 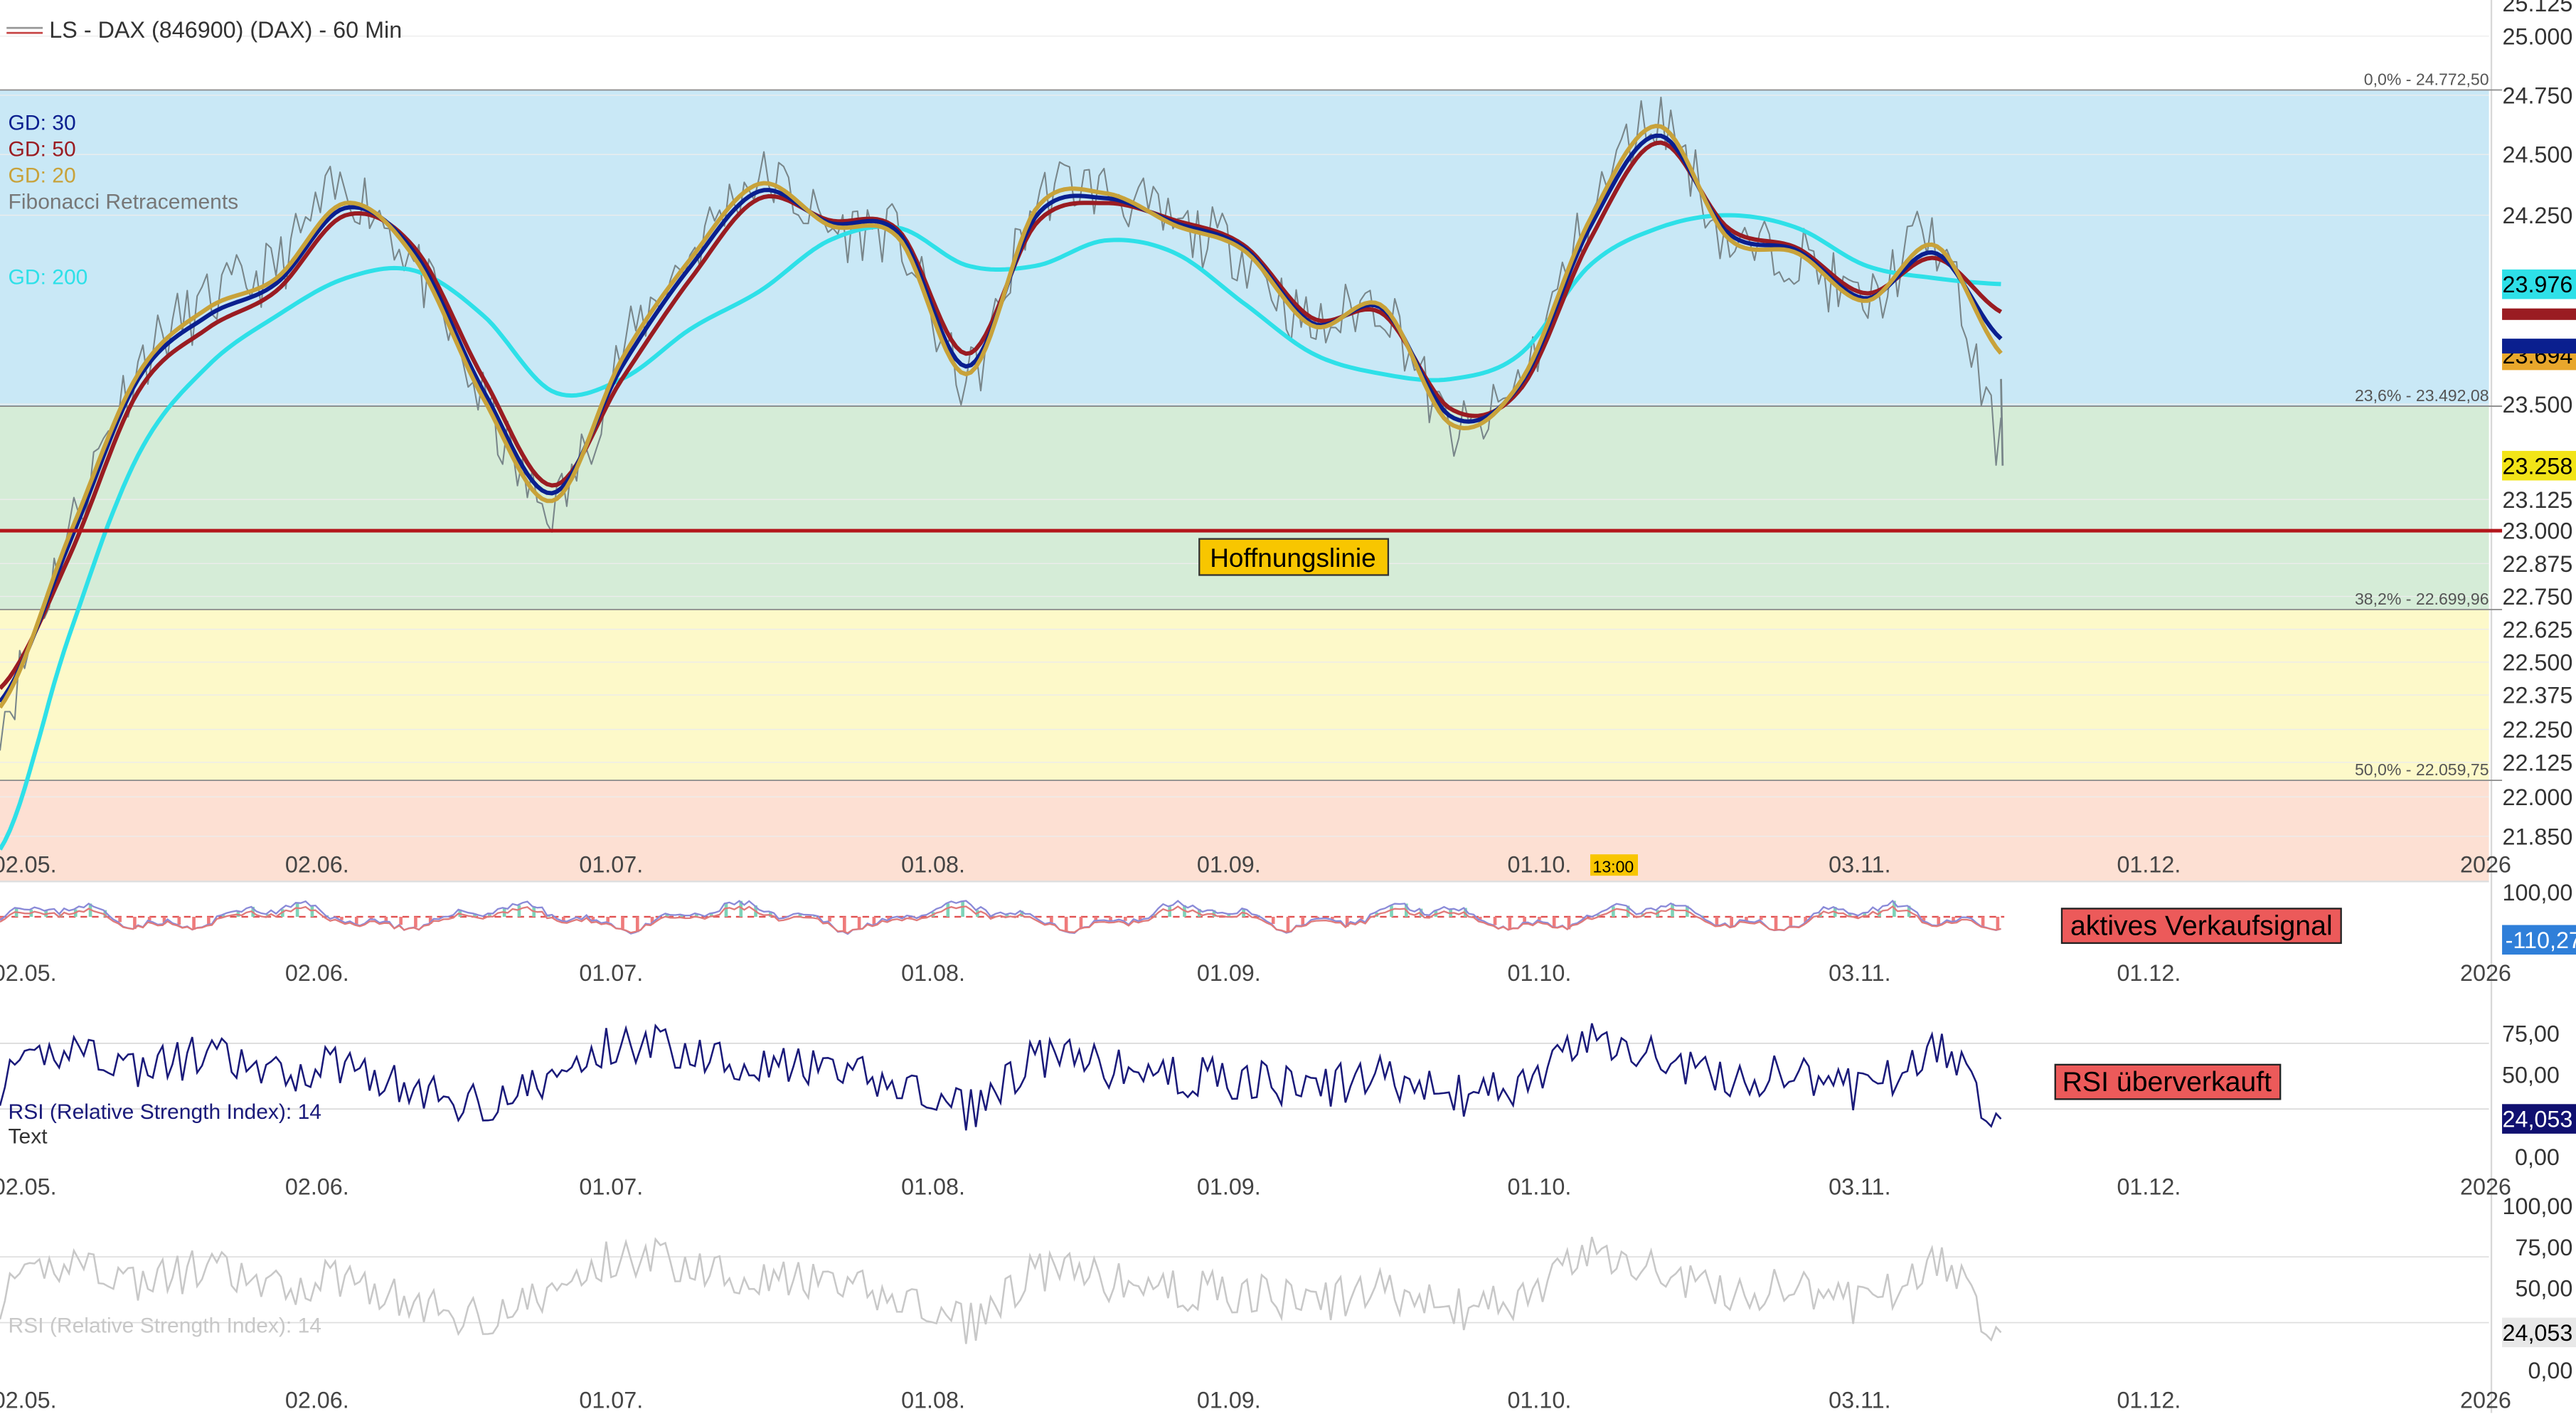 What do you see at coordinates (2539, 314) in the screenshot?
I see `price-tag-gd50` at bounding box center [2539, 314].